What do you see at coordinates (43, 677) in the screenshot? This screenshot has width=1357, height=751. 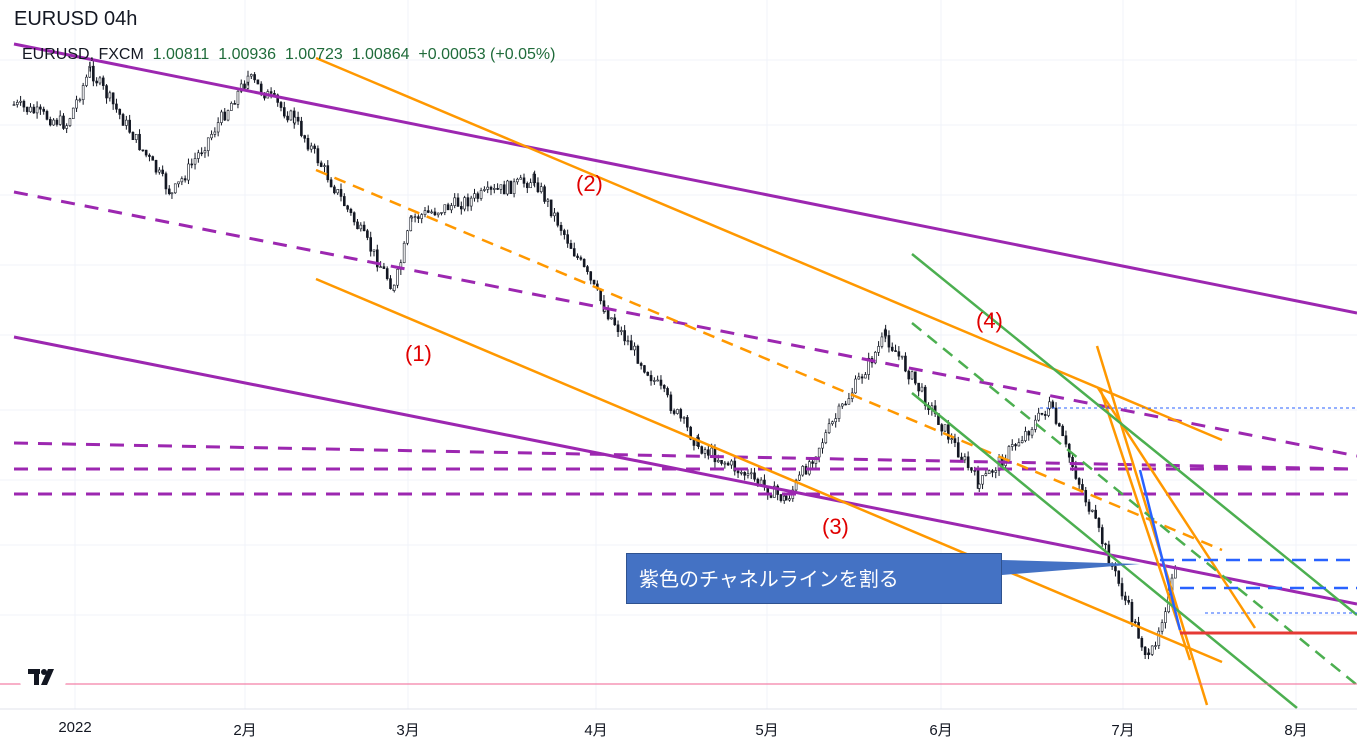 I see `tradingview-logo` at bounding box center [43, 677].